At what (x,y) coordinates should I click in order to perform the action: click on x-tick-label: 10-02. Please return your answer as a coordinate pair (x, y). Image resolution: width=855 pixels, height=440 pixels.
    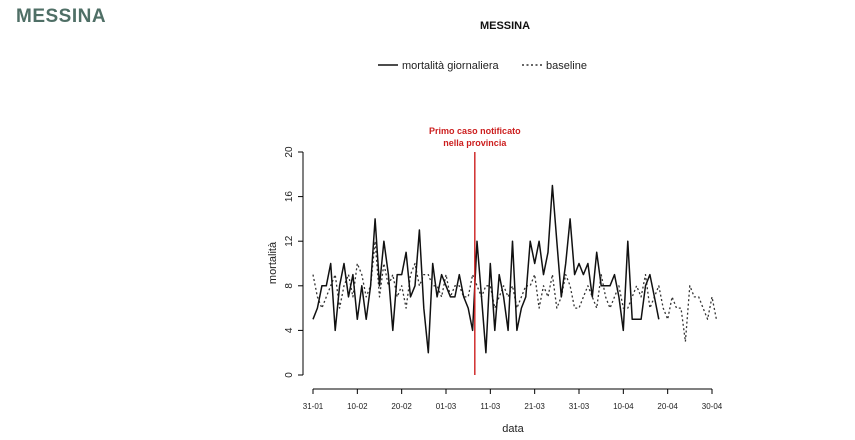
    Looking at the image, I should click on (357, 406).